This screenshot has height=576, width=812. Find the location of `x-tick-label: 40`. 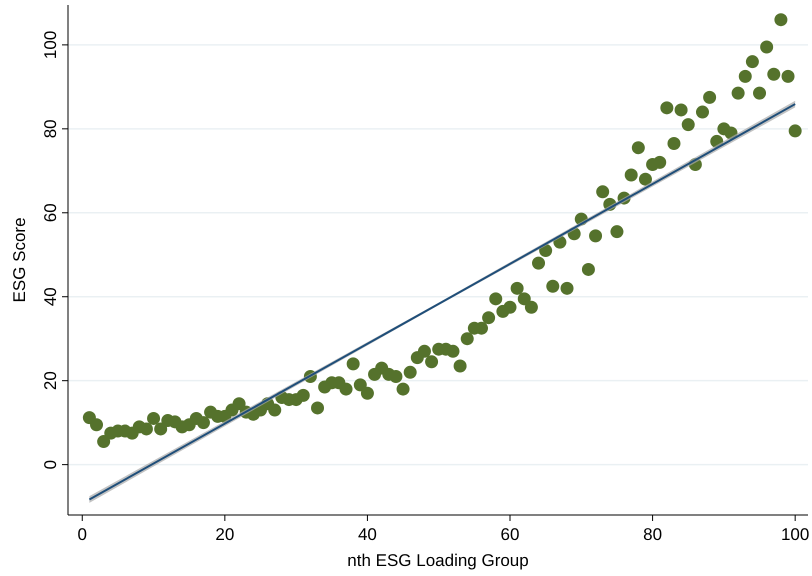

x-tick-label: 40 is located at coordinates (367, 534).